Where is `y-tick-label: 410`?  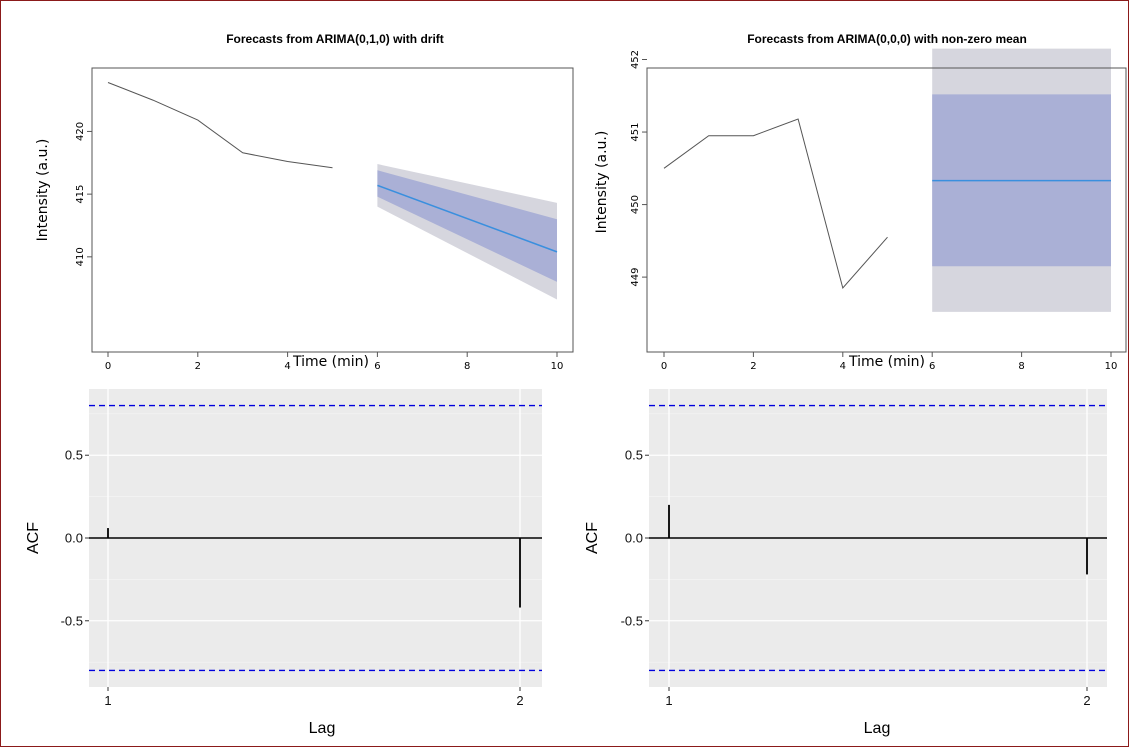 y-tick-label: 410 is located at coordinates (80, 256).